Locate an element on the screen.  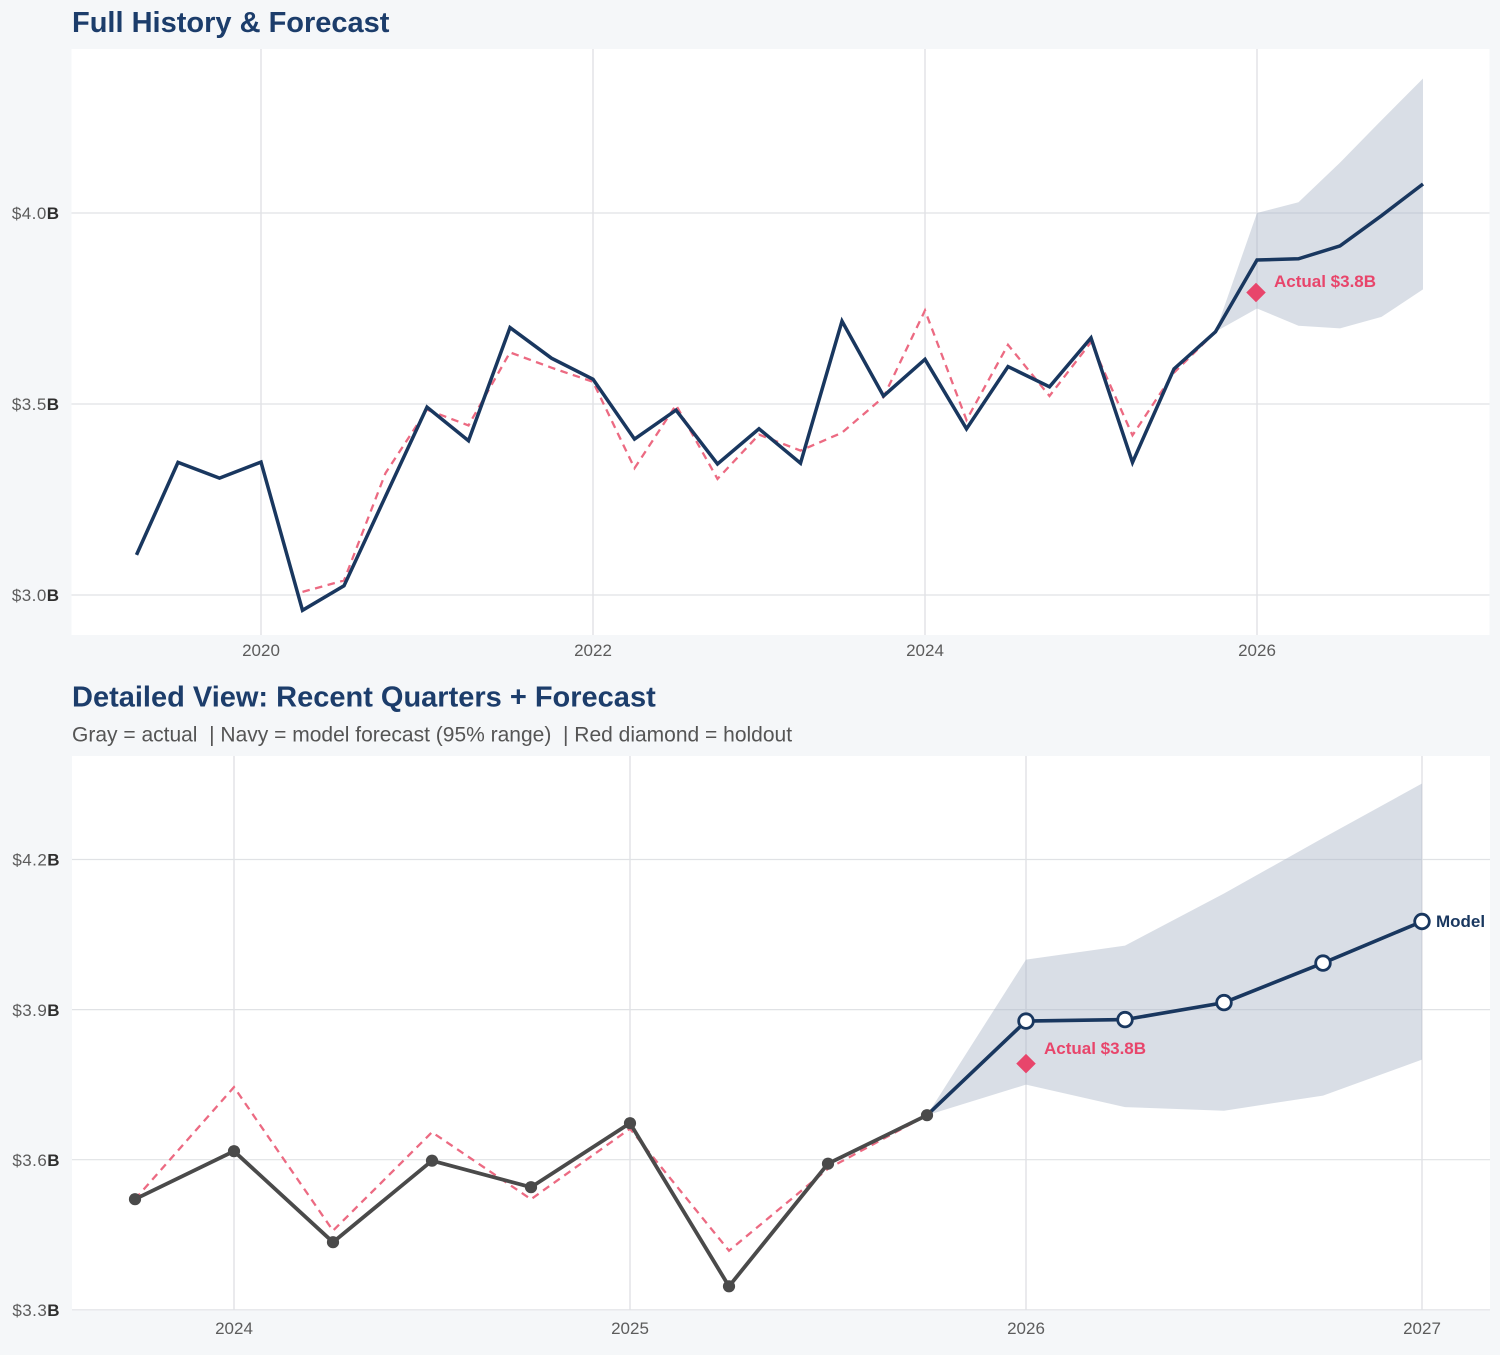
svg-text: 2027 is located at coordinates (1422, 1328).